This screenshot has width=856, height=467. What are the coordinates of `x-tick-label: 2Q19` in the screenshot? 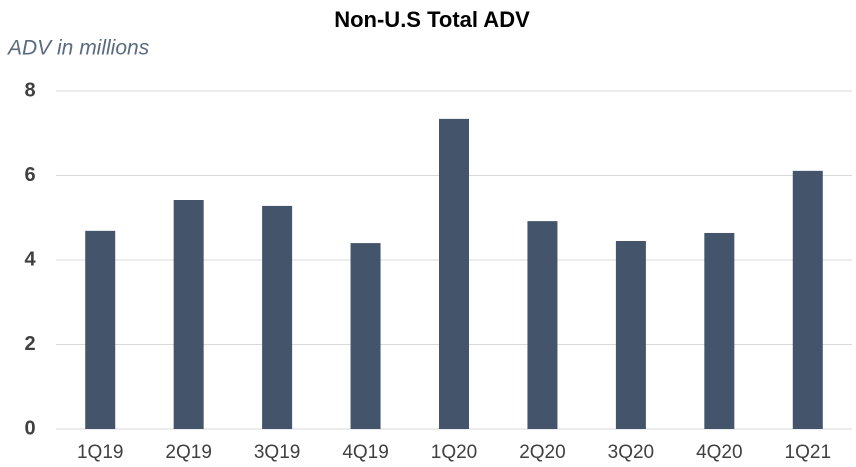 It's located at (188, 452).